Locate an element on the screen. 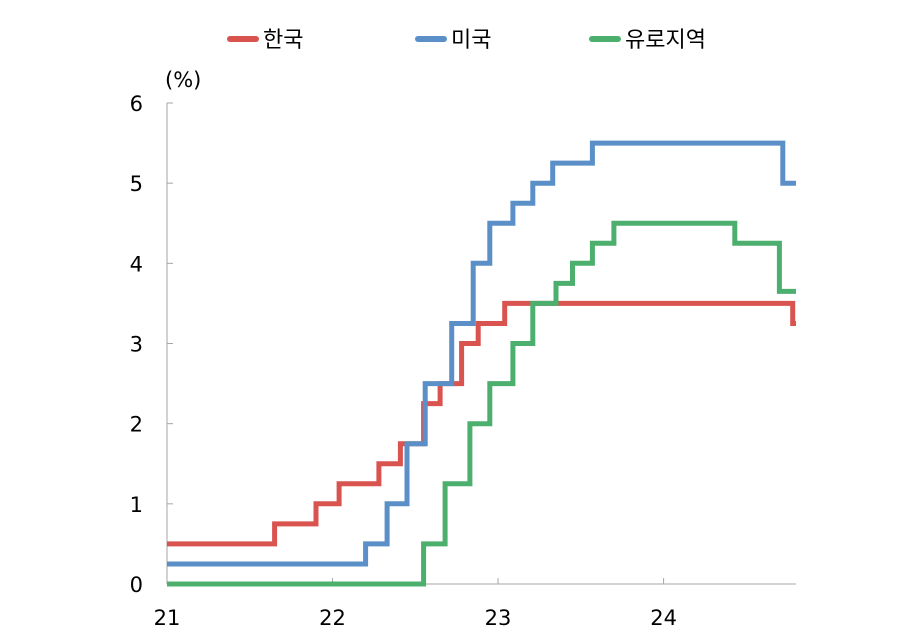 This screenshot has height=628, width=900. legend-label-3: 유로지역 is located at coordinates (665, 40).